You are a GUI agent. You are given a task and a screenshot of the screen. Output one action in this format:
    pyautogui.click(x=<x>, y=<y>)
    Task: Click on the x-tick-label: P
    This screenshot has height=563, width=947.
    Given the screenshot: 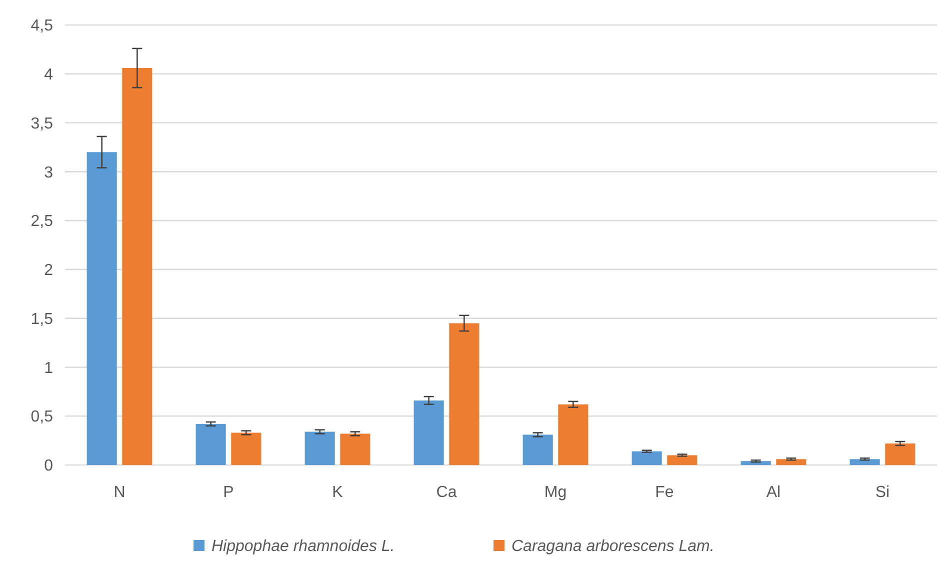 What is the action you would take?
    pyautogui.click(x=228, y=492)
    